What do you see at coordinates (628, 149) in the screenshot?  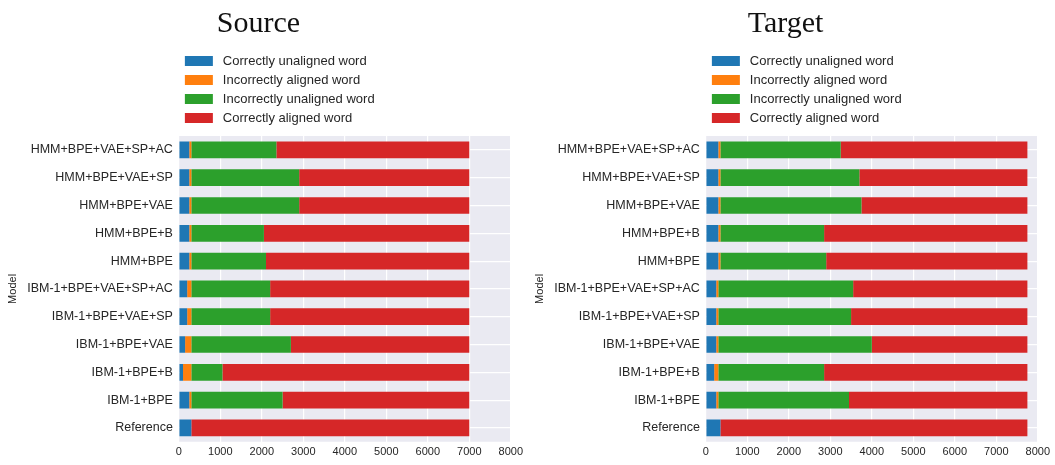 I see `y-tick-label: HMM+BPE+VAE+SP+AC` at bounding box center [628, 149].